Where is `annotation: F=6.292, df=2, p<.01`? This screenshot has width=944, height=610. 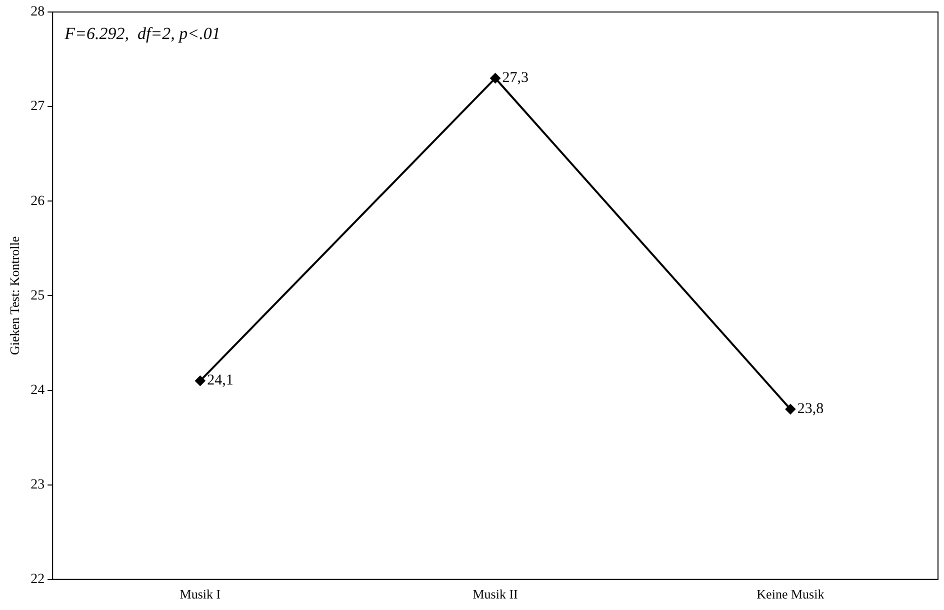 annotation: F=6.292, df=2, p<.01 is located at coordinates (142, 33).